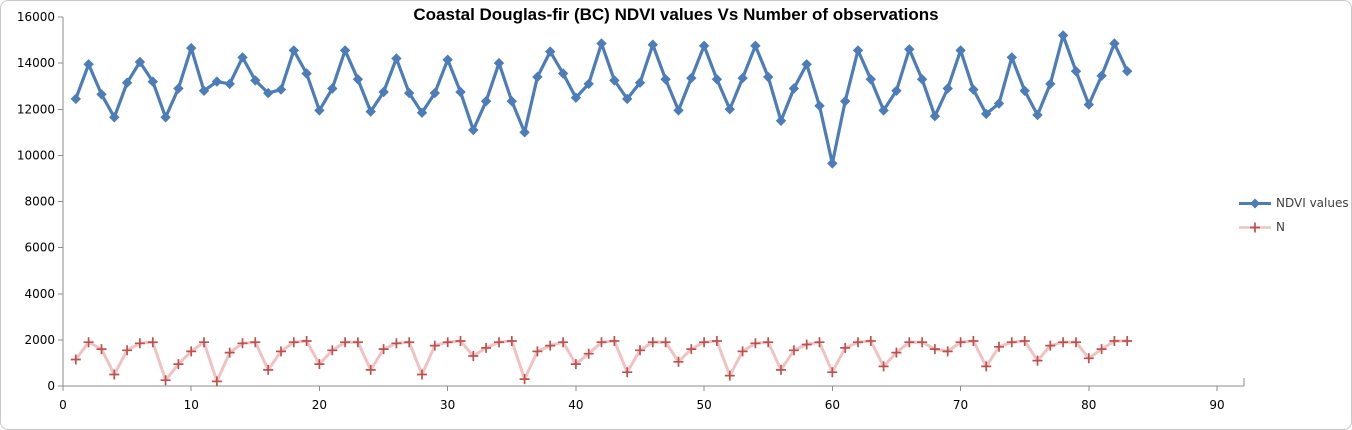 This screenshot has height=430, width=1352. I want to click on legend-item-ndvi-values: NDVI values, so click(1293, 203).